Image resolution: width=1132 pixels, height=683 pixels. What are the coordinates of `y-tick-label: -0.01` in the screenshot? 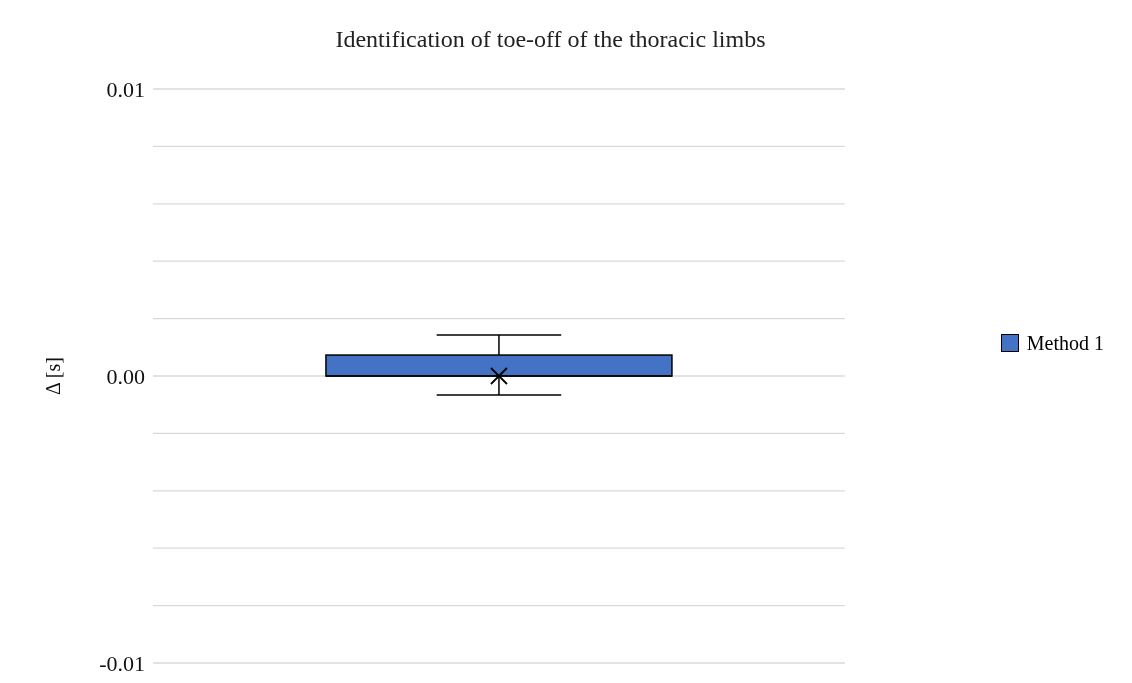 It's located at (122, 663).